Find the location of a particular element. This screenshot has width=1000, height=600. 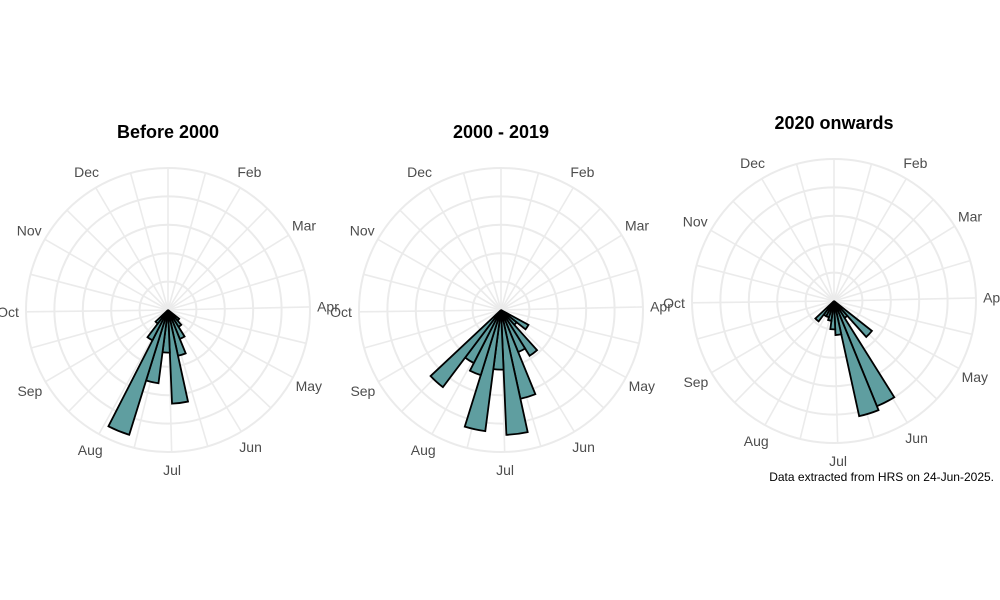

panel-title: 2000 - 2019 is located at coordinates (501, 132).